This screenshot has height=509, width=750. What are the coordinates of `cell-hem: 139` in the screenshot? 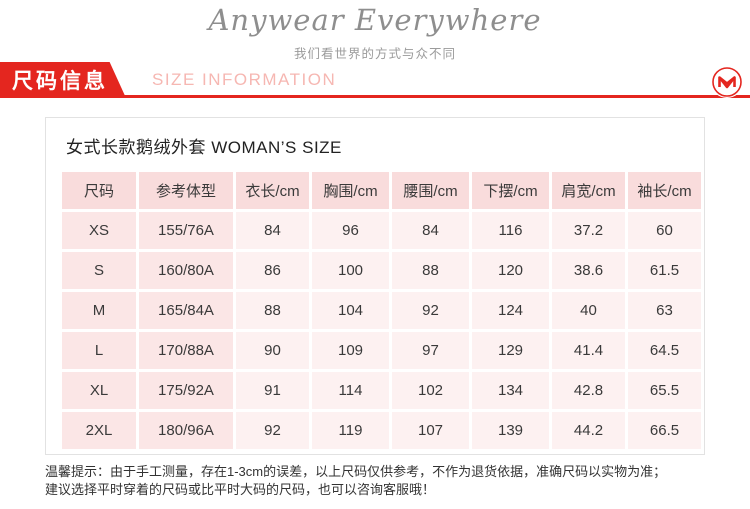 It's located at (510, 430).